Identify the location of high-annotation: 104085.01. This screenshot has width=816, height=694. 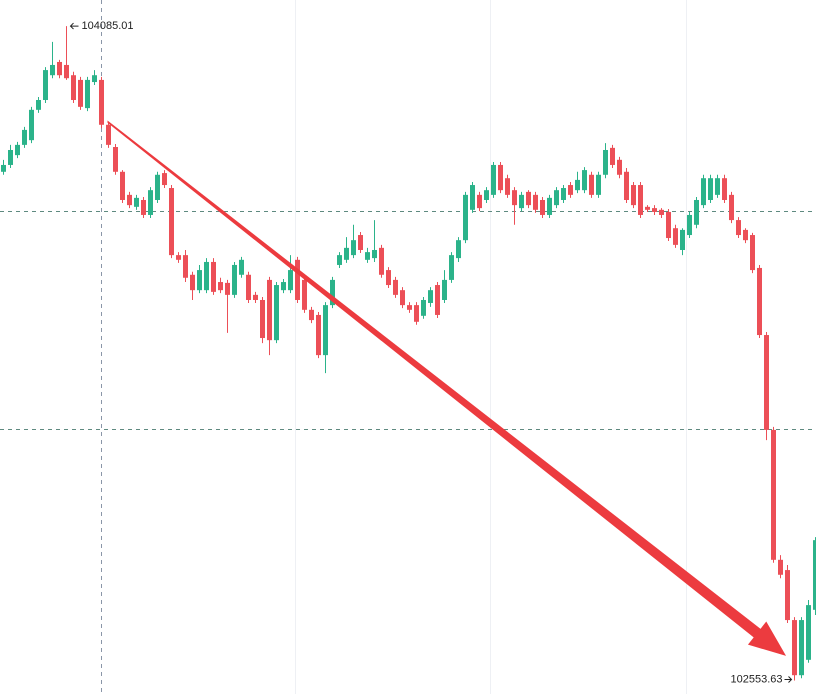
(101, 26).